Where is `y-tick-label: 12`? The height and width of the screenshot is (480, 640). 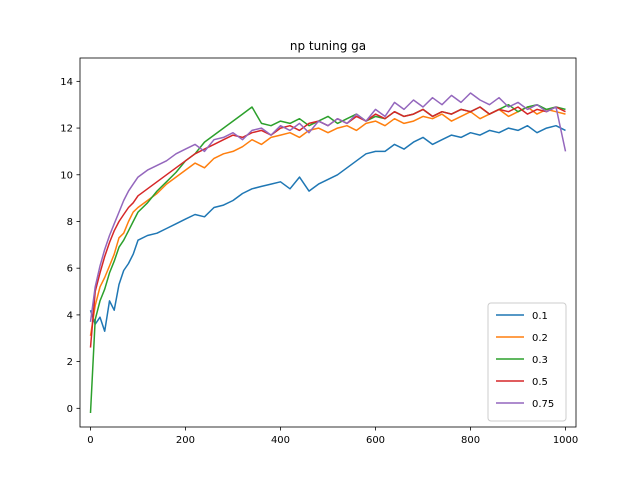 y-tick-label: 12 is located at coordinates (66, 129).